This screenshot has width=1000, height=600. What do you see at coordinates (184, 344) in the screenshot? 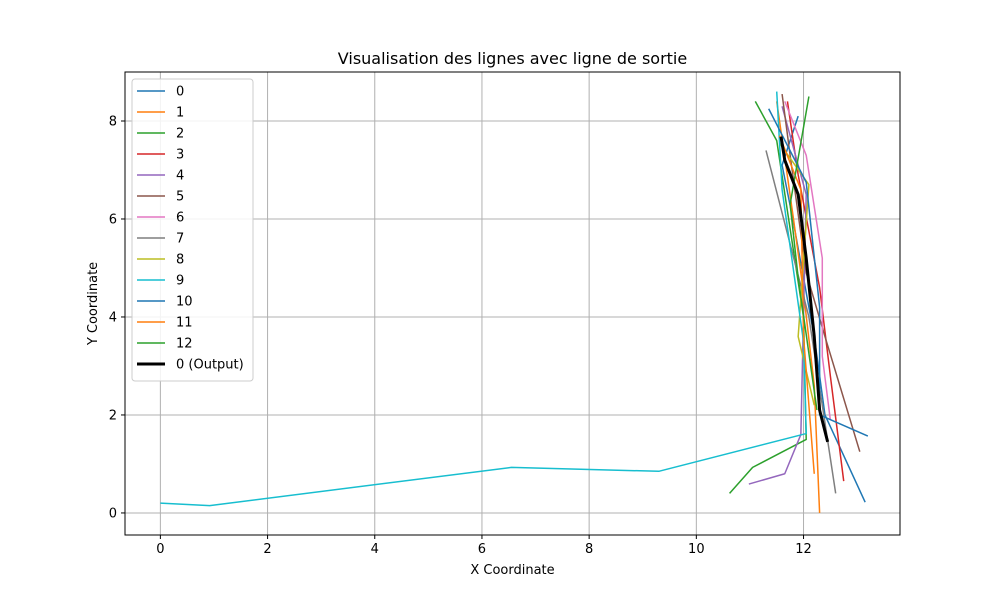
I see `legend-label-12: 12` at bounding box center [184, 344].